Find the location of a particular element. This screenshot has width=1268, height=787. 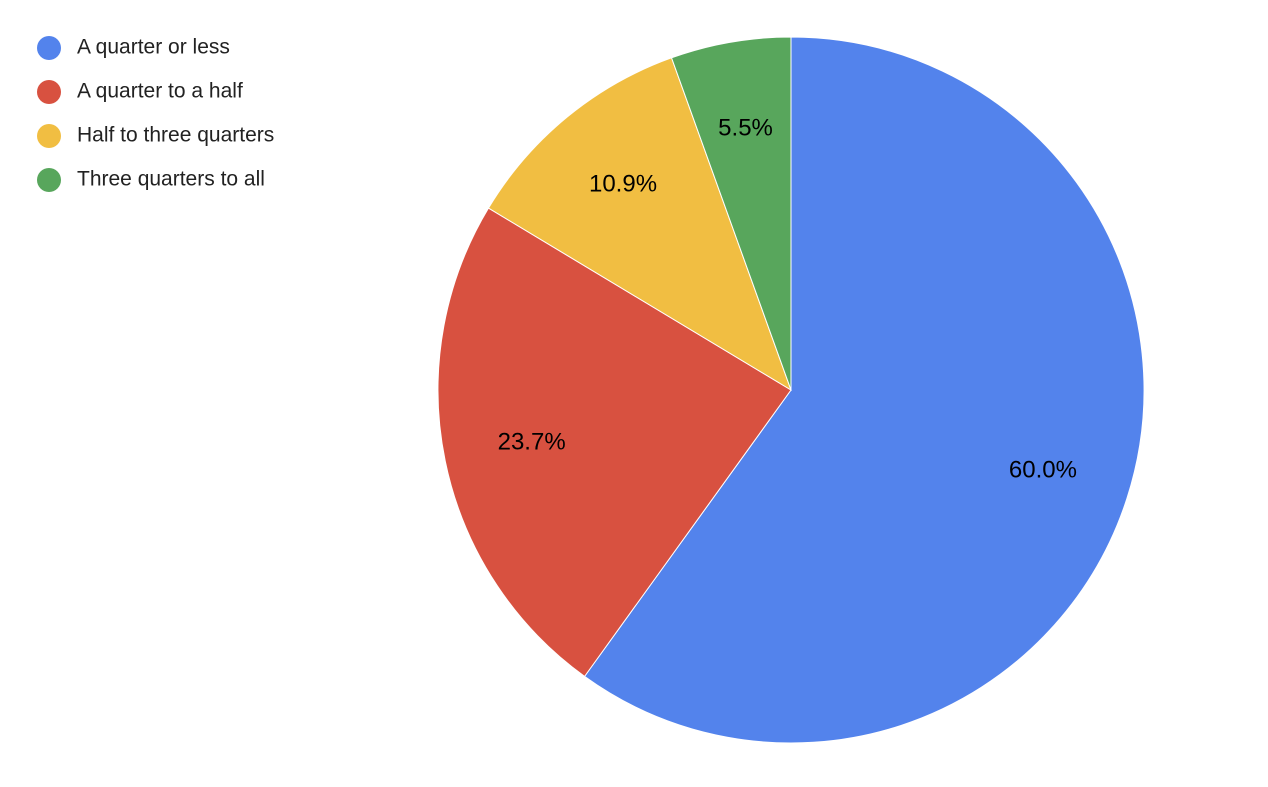

legend-label: A quarter or less is located at coordinates (153, 47).